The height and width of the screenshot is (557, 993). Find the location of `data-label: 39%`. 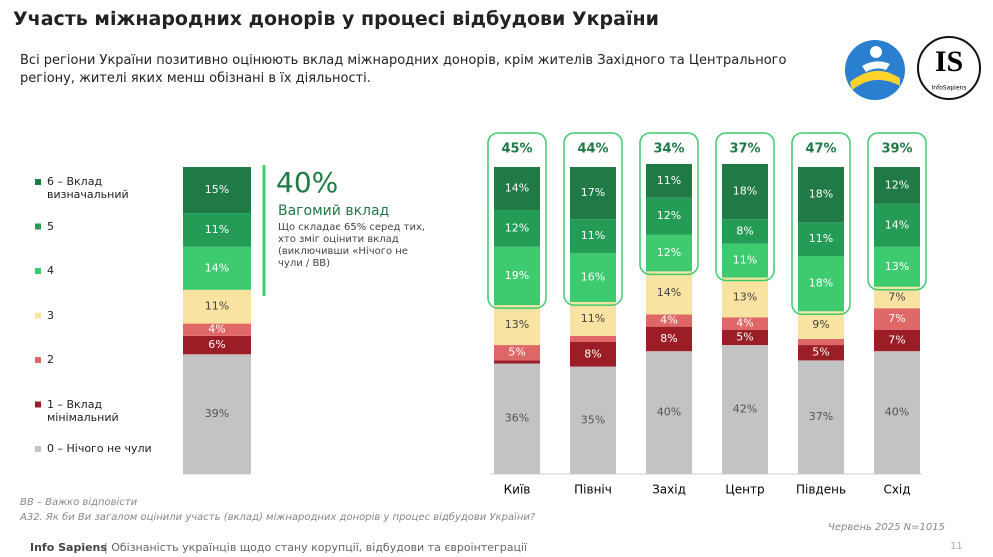

data-label: 39% is located at coordinates (217, 413).